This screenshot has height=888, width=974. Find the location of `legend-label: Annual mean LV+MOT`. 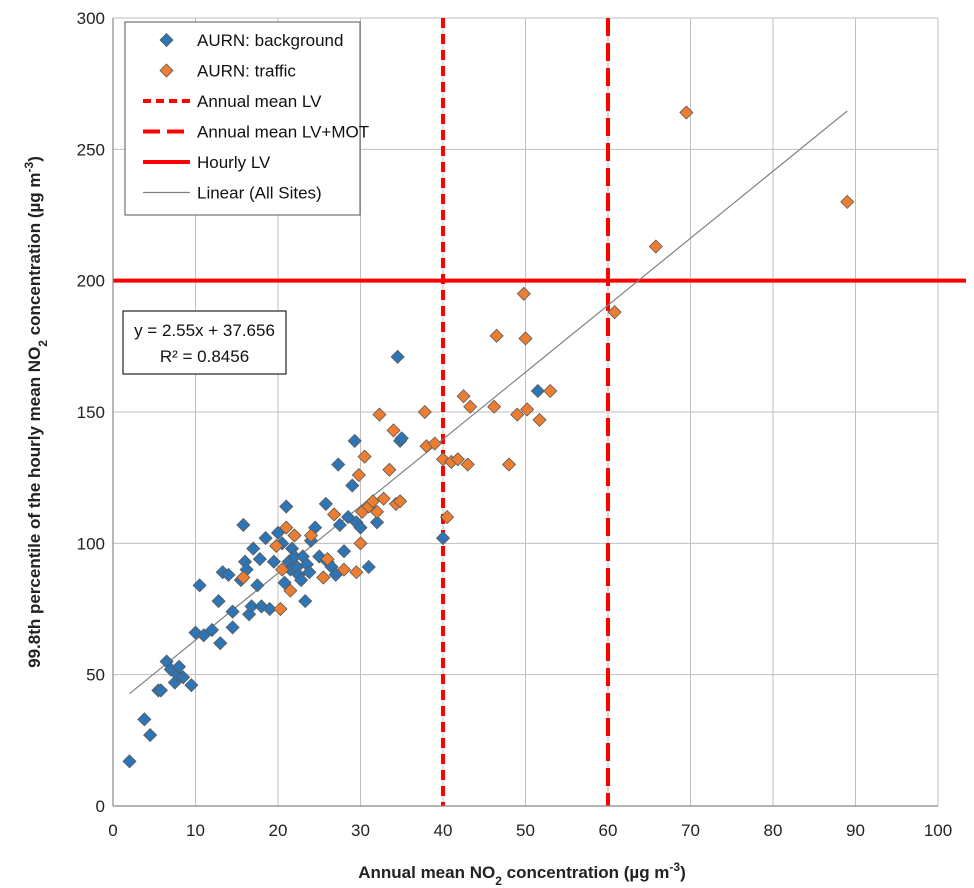

legend-label: Annual mean LV+MOT is located at coordinates (283, 132).